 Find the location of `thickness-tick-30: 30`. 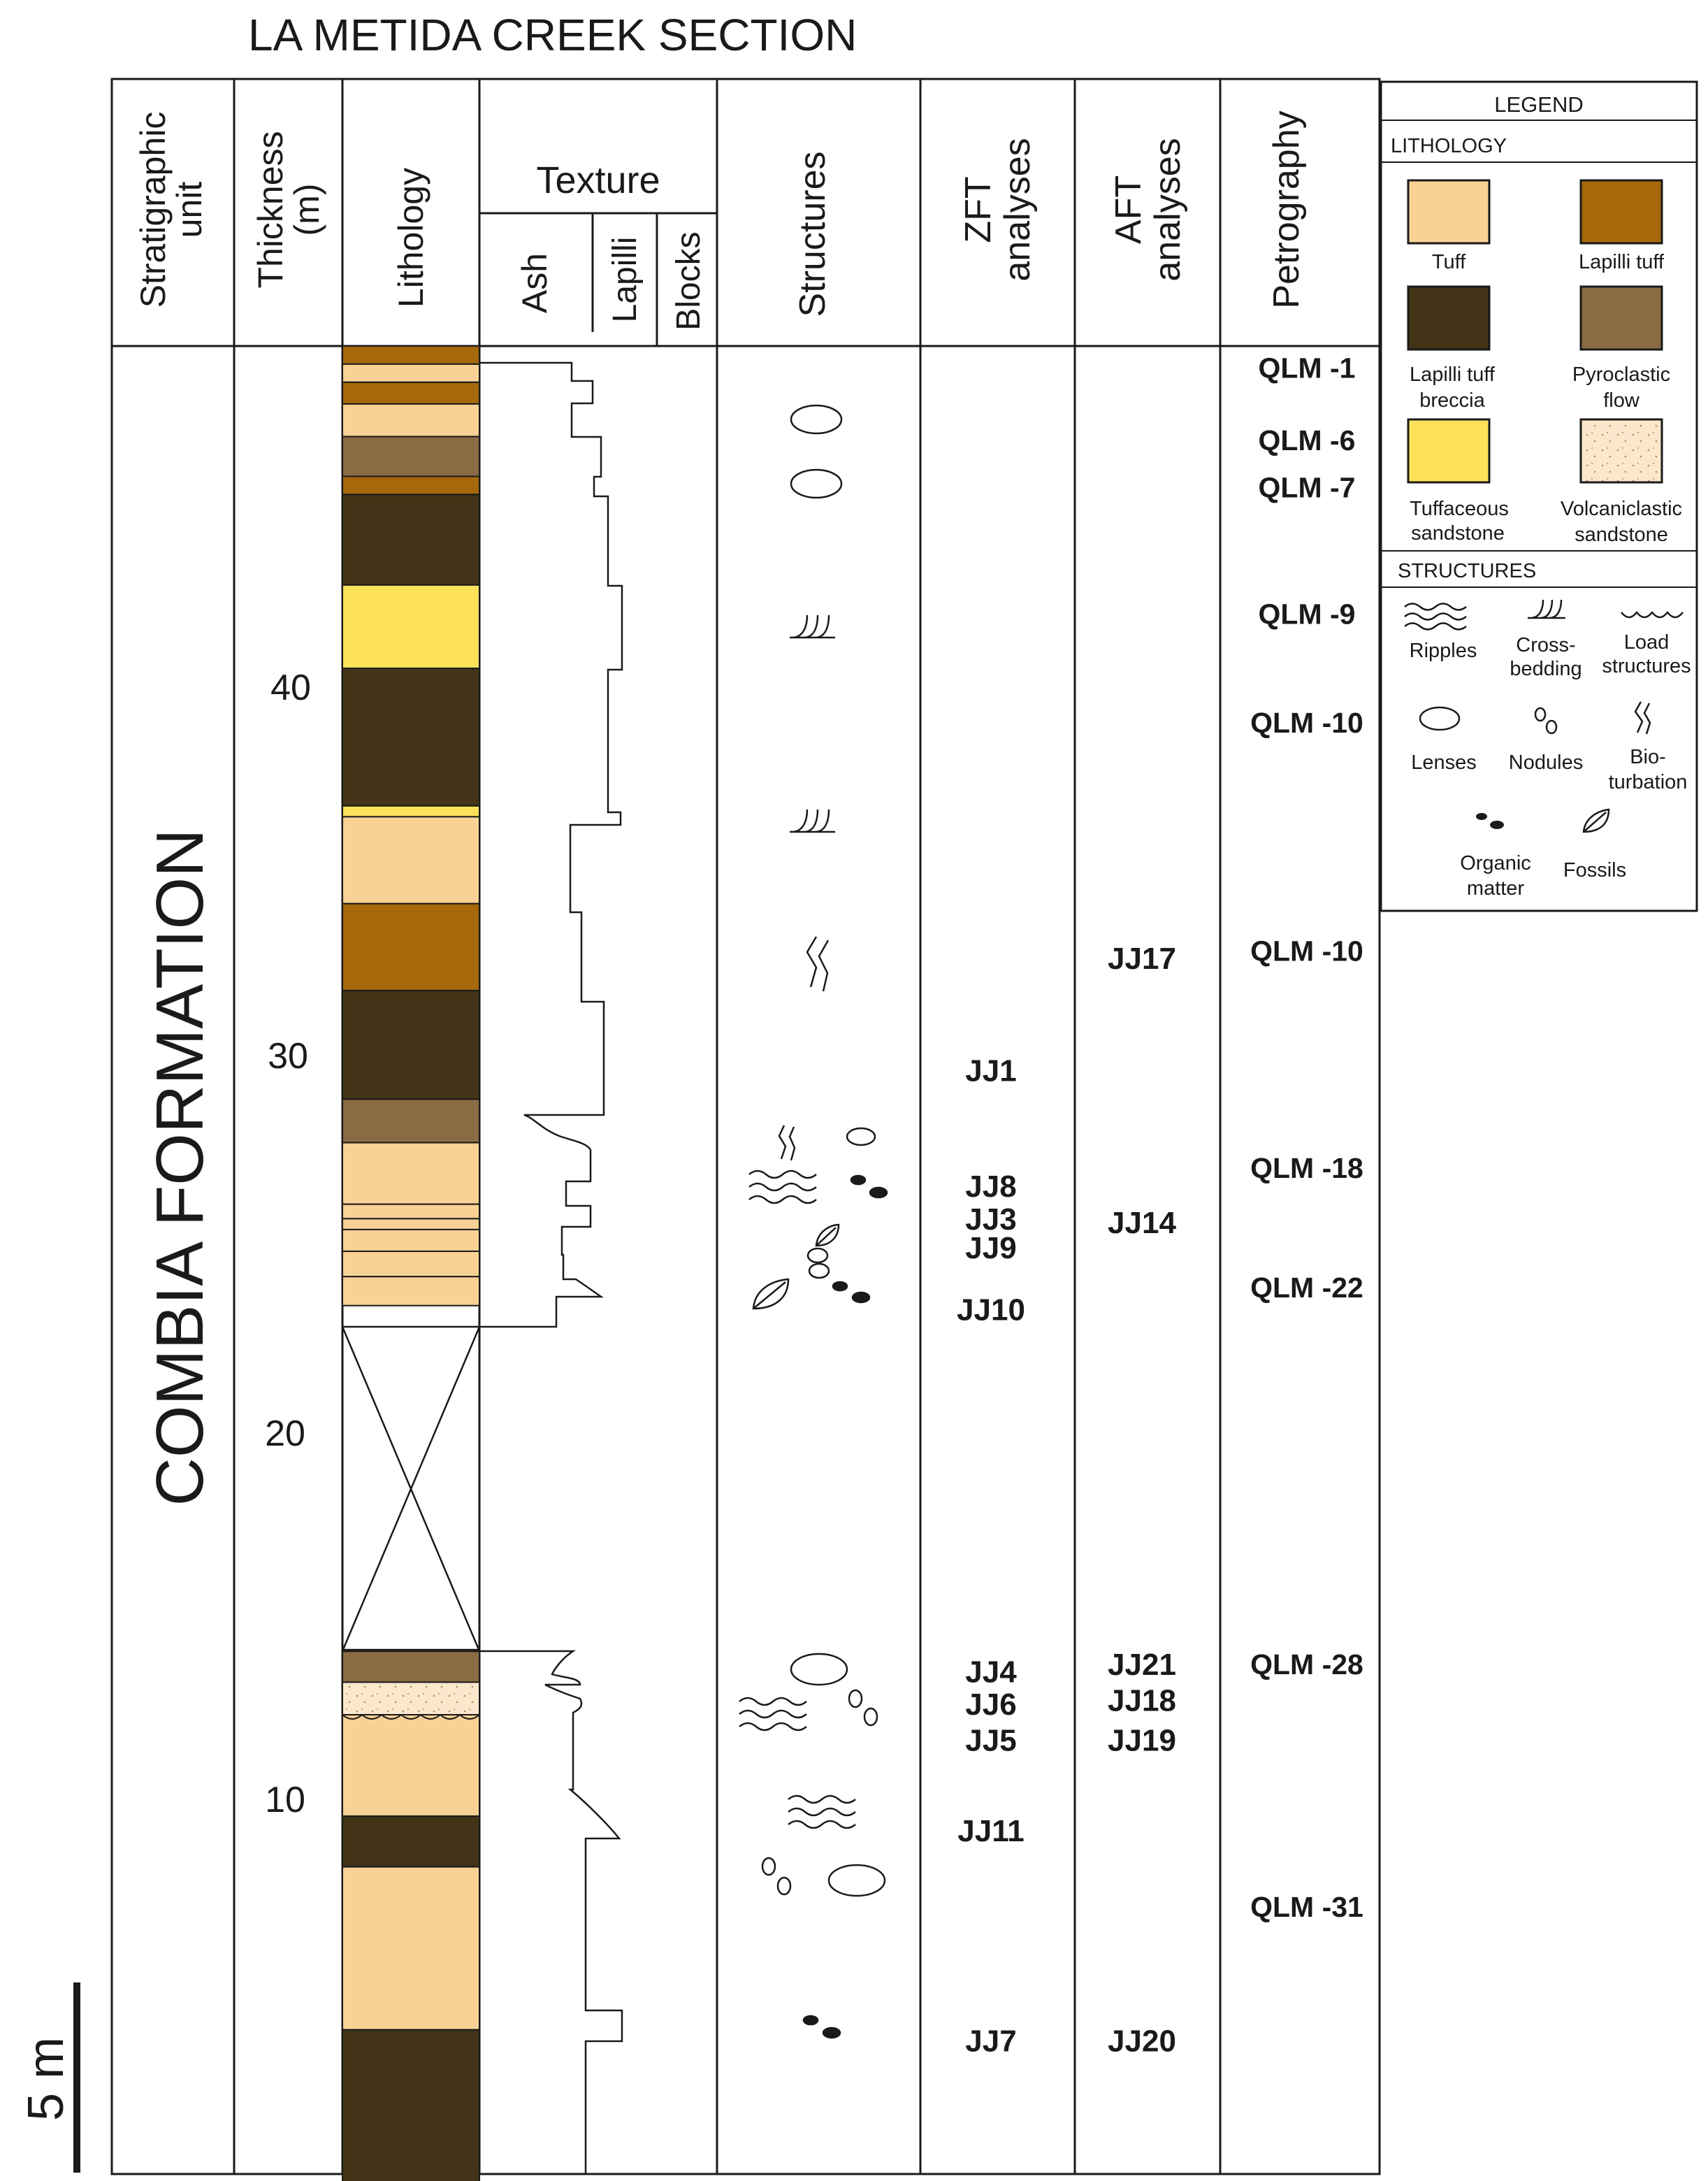

thickness-tick-30: 30 is located at coordinates (288, 1056).